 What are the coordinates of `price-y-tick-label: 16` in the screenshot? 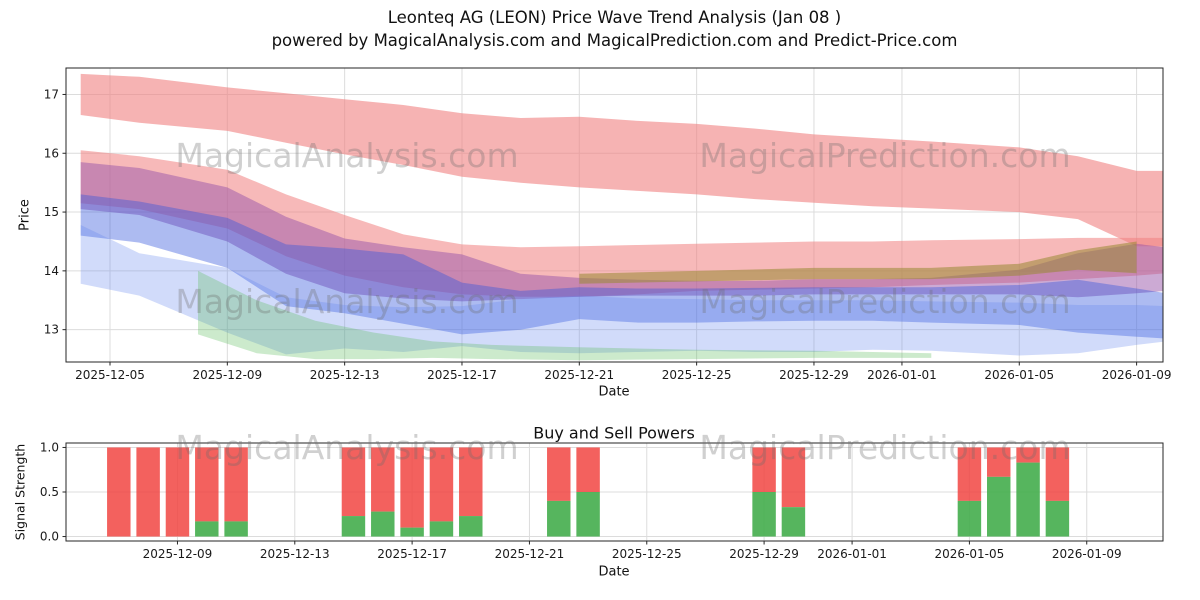 It's located at (51, 153).